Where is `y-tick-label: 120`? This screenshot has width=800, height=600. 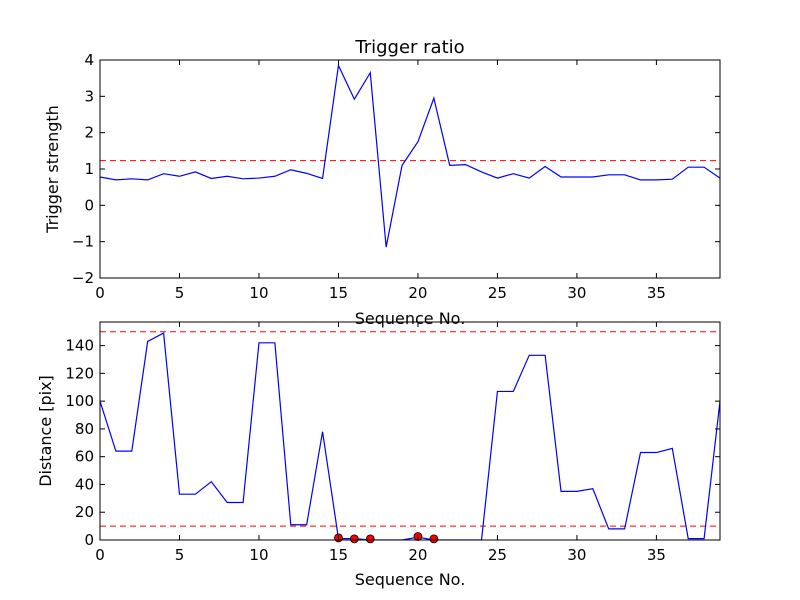 y-tick-label: 120 is located at coordinates (79, 373).